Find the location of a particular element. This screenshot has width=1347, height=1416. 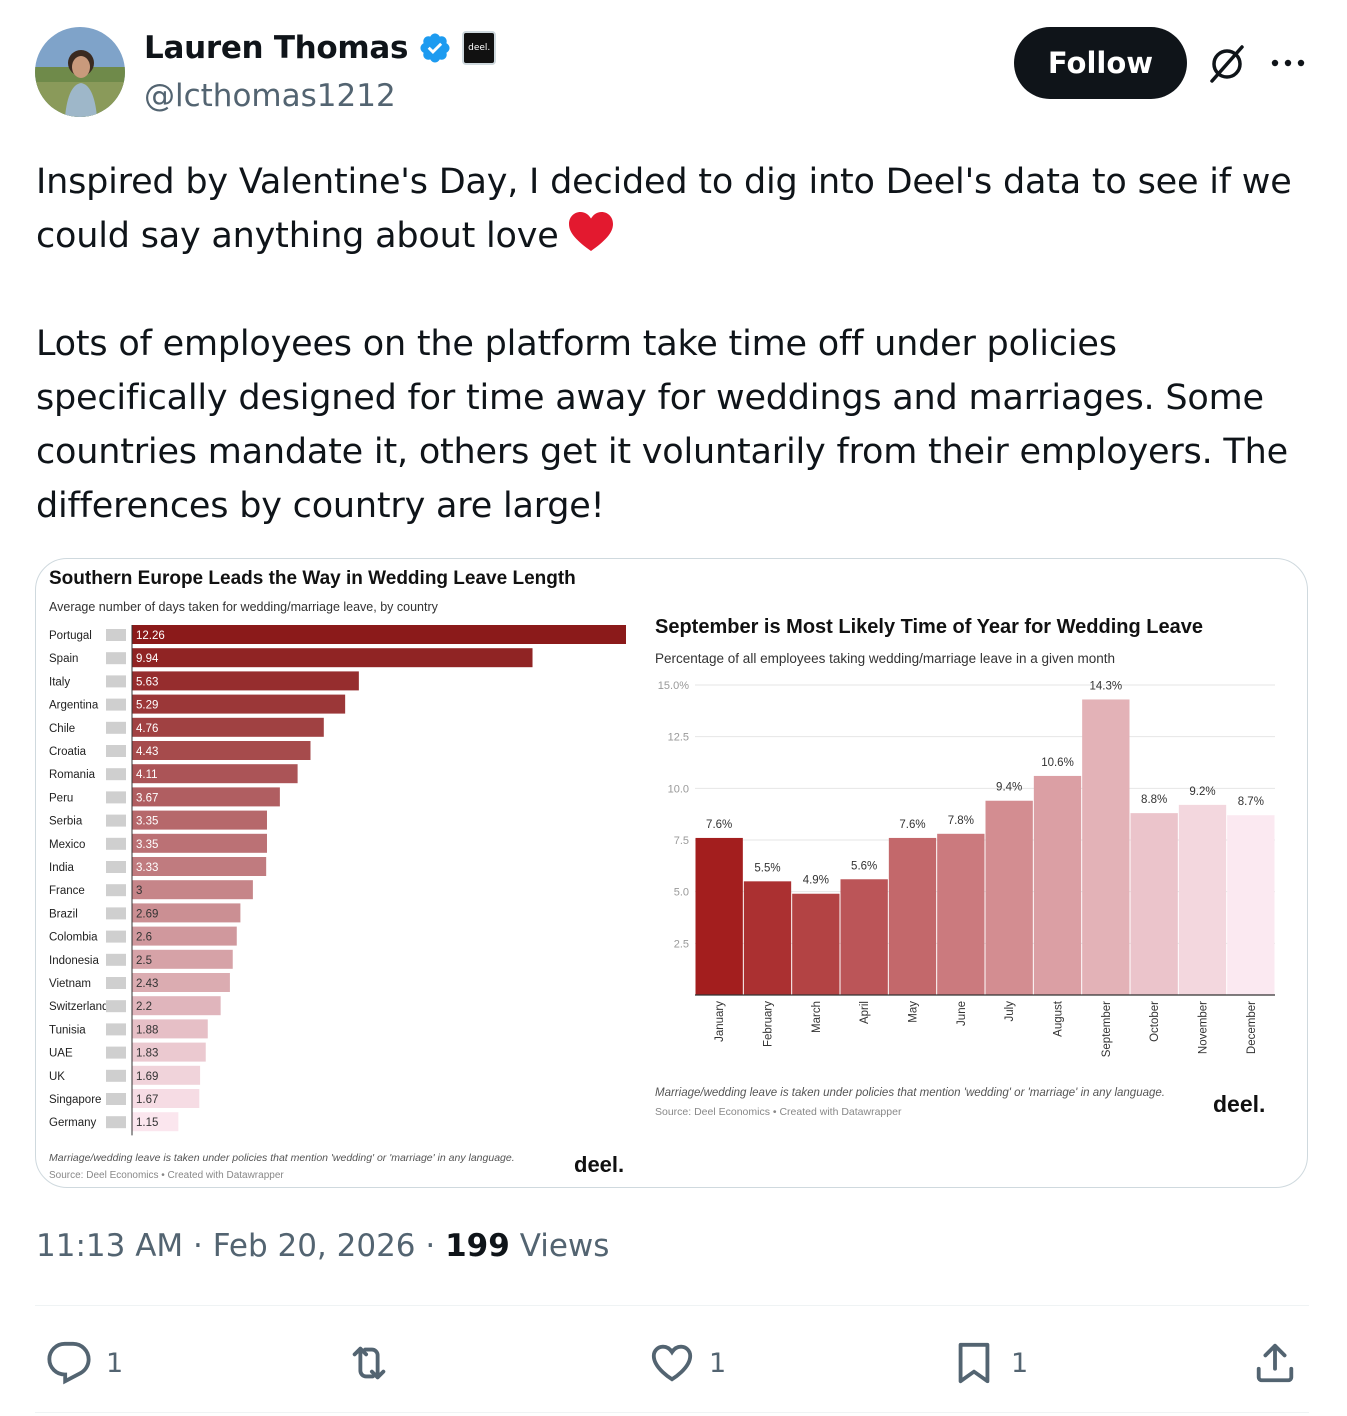

x-tick-label: May is located at coordinates (914, 1012).